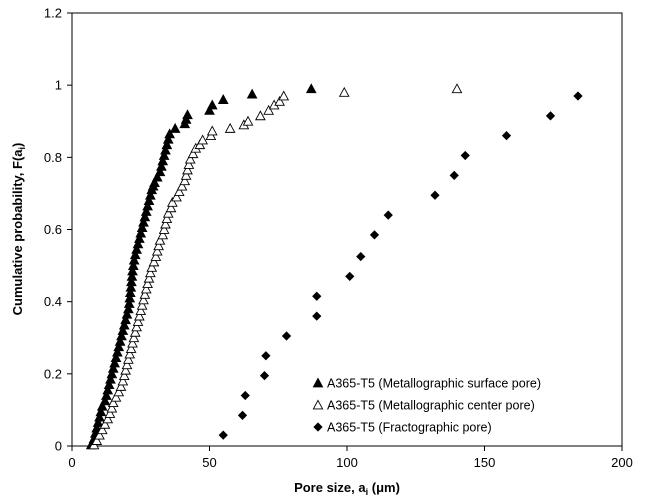  Describe the element at coordinates (347, 488) in the screenshot. I see `x-axis-title: Pore size, ai (μm)` at that location.